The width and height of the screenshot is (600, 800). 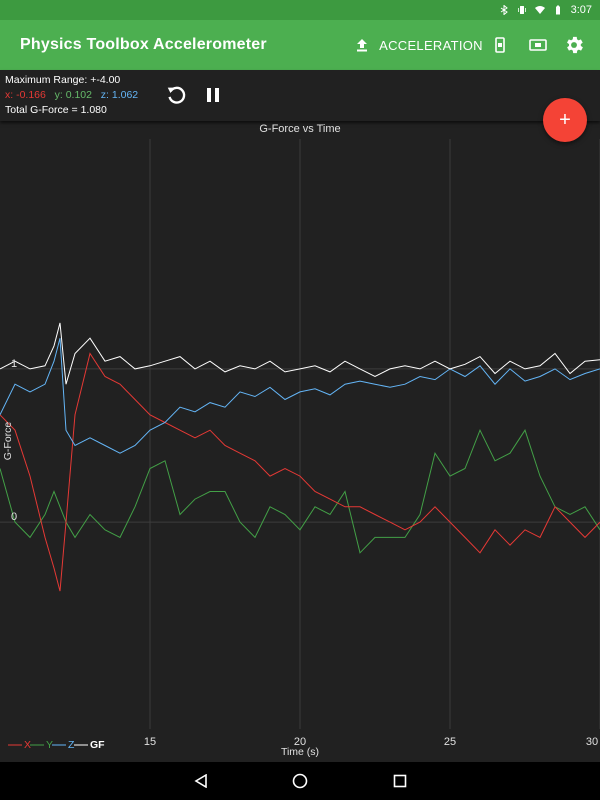 I want to click on x-readout: x: -0.166, so click(x=25, y=95).